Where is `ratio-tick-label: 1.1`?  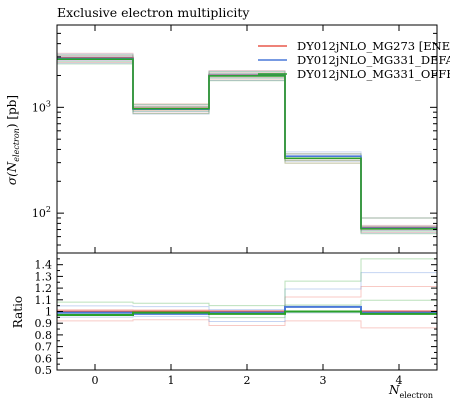 ratio-tick-label: 1.1 is located at coordinates (44, 300).